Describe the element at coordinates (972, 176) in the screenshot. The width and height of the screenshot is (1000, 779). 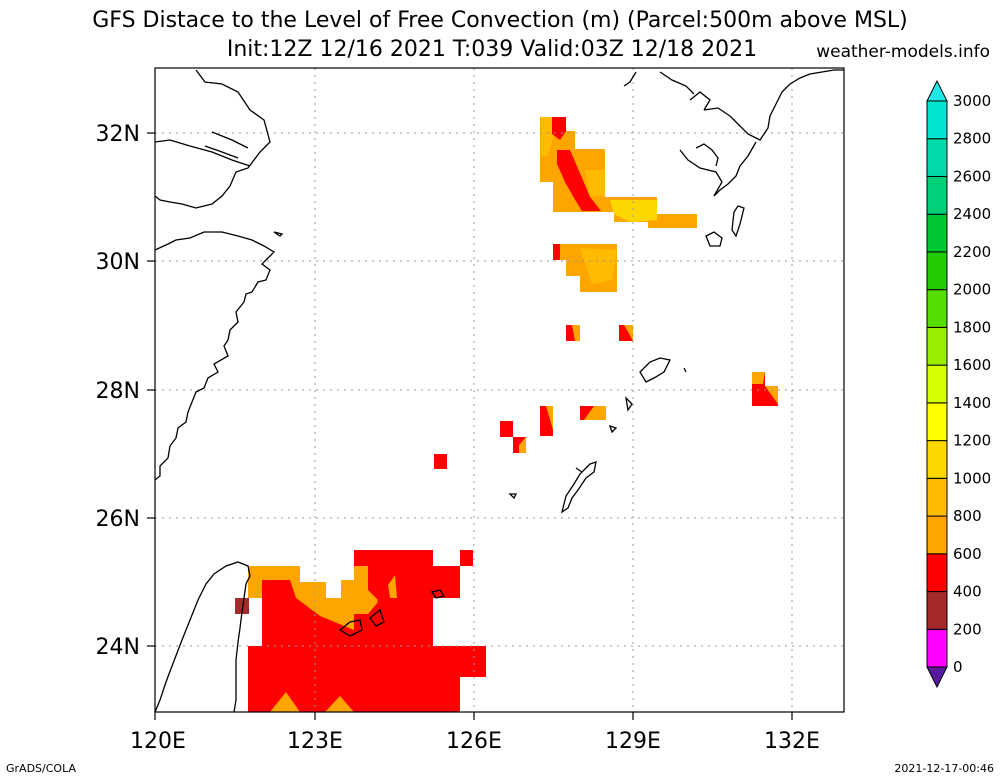
I see `colorbar-label: 2600` at that location.